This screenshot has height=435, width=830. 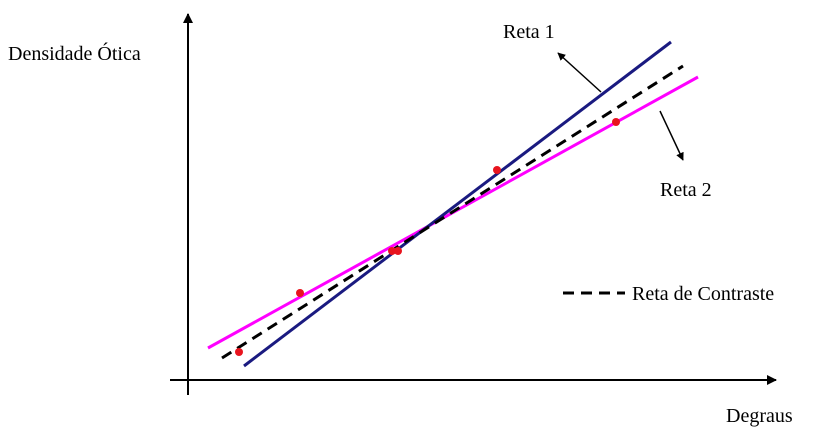 What do you see at coordinates (529, 32) in the screenshot?
I see `line1-label: Reta 1` at bounding box center [529, 32].